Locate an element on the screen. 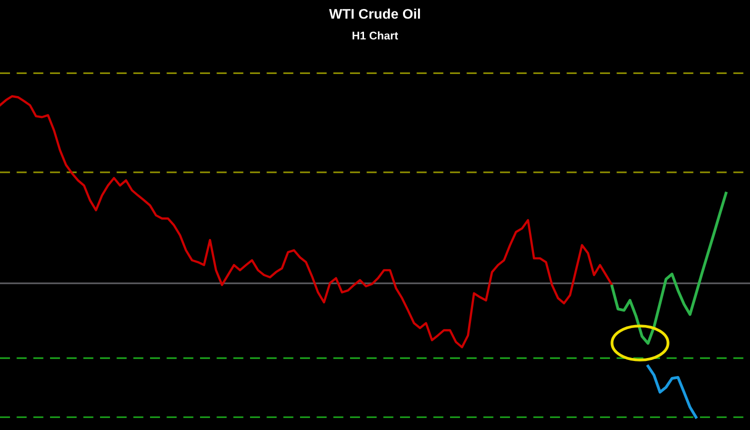  chart-subtitle: H1 Chart is located at coordinates (375, 35).